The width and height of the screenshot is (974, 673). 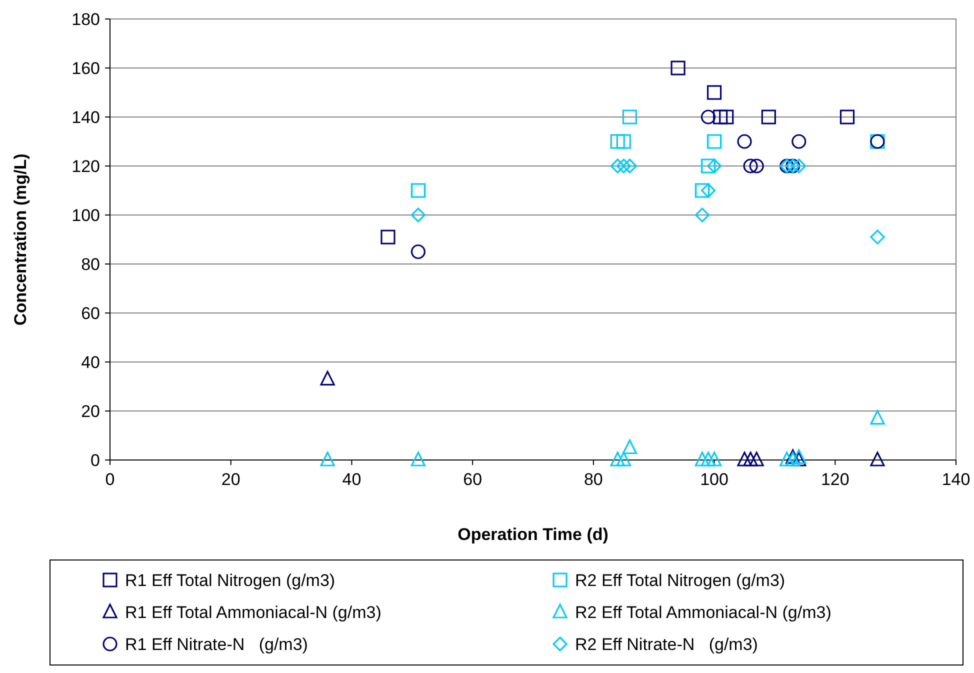 What do you see at coordinates (86, 117) in the screenshot?
I see `y-tick-label: 140` at bounding box center [86, 117].